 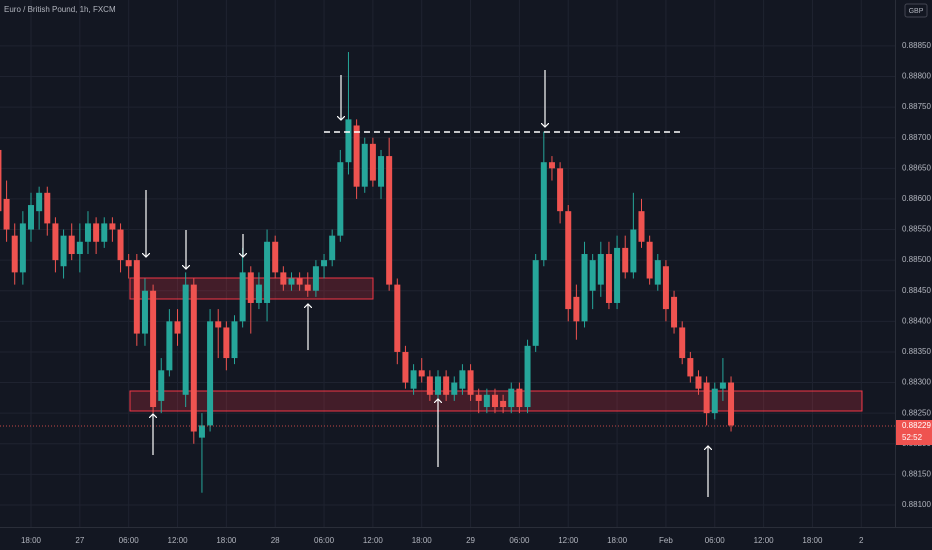 What do you see at coordinates (916, 259) in the screenshot?
I see `y-tick-label: 0.88500` at bounding box center [916, 259].